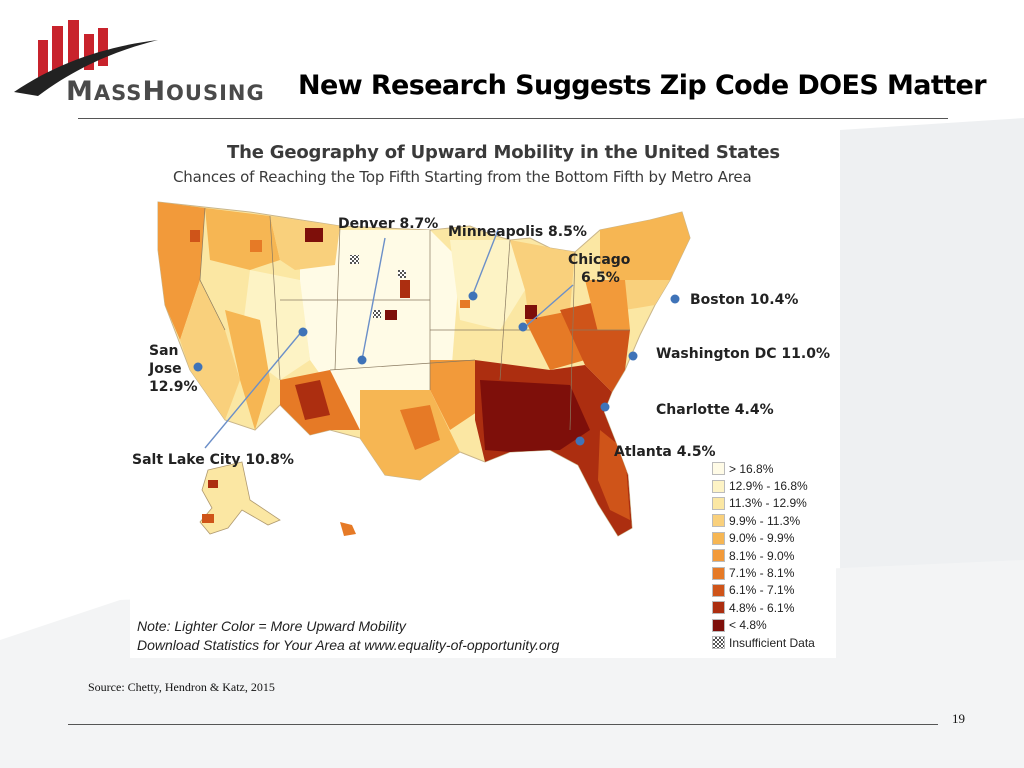 The image size is (1024, 768). Describe the element at coordinates (362, 360) in the screenshot. I see `marker-denver` at that location.